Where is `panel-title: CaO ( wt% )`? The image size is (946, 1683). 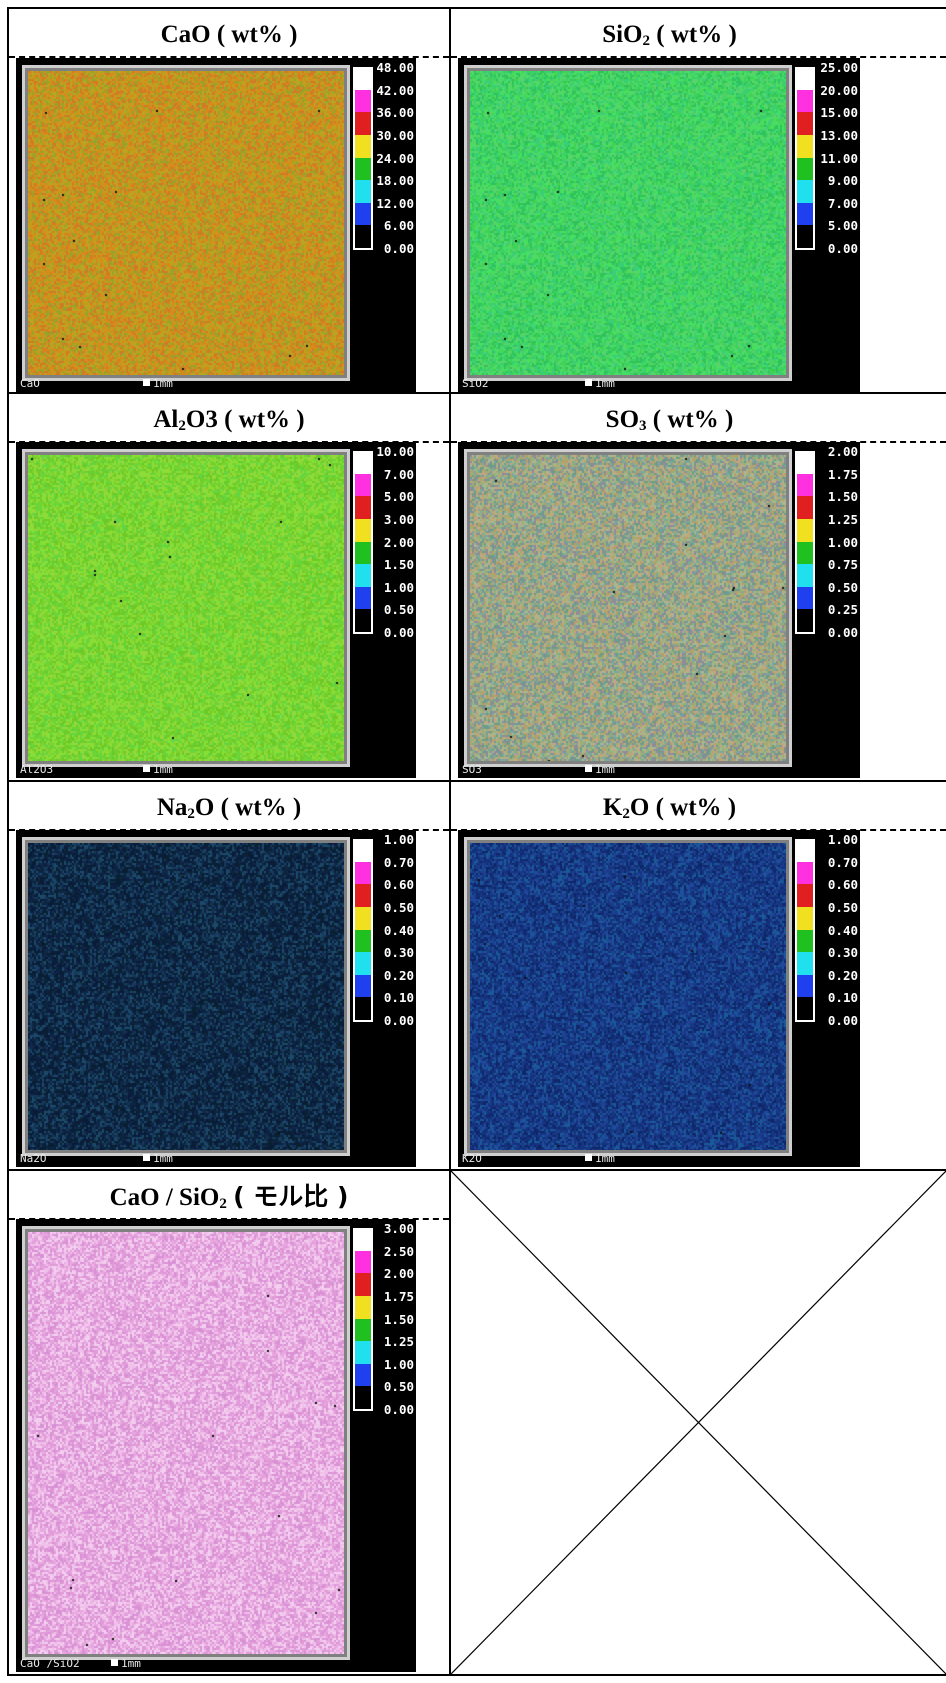 panel-title: CaO ( wt% ) is located at coordinates (229, 34).